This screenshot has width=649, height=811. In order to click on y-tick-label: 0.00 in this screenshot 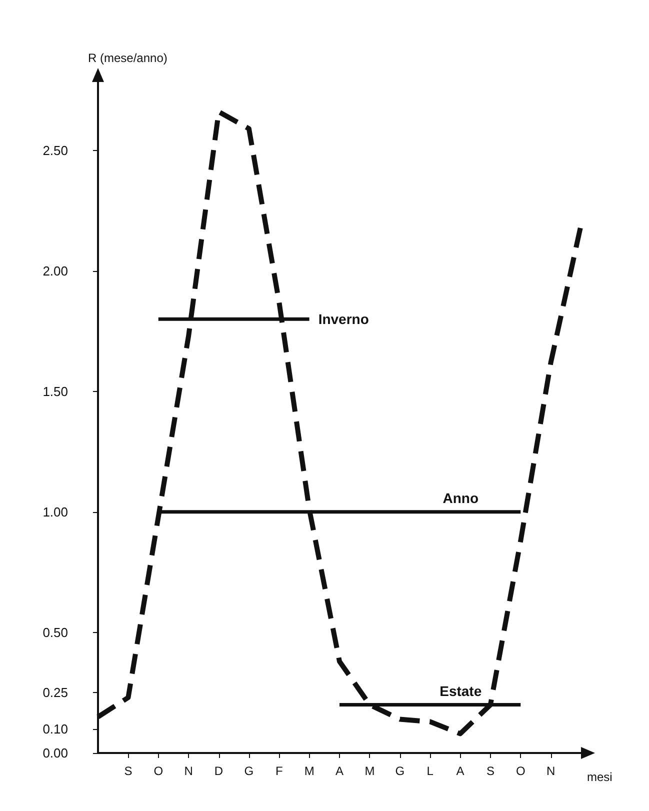, I will do `click(55, 753)`.